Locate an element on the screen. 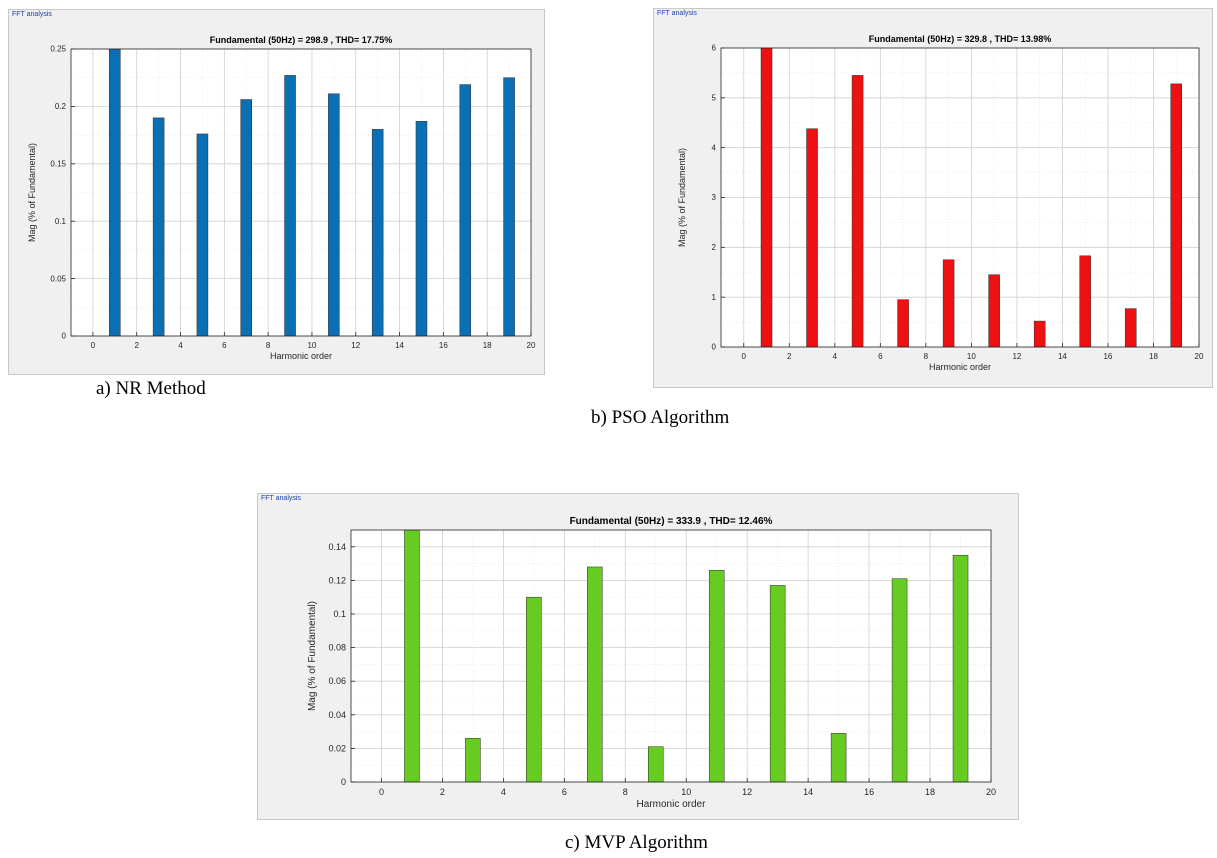 This screenshot has height=858, width=1217. y-tick-label: 0.15 is located at coordinates (58, 163).